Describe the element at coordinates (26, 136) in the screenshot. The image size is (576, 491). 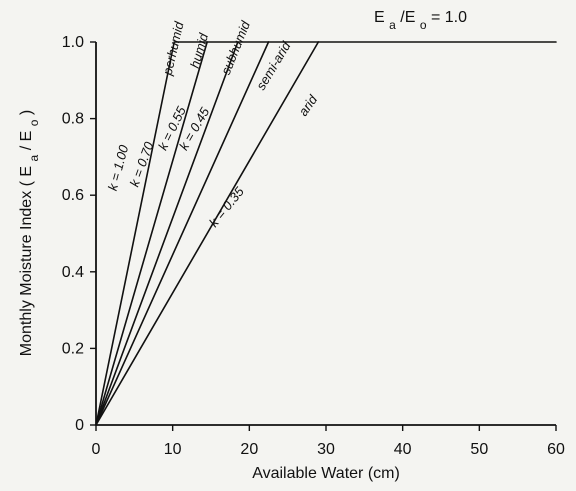
I see `y-axis-symbol-main-2: E` at that location.